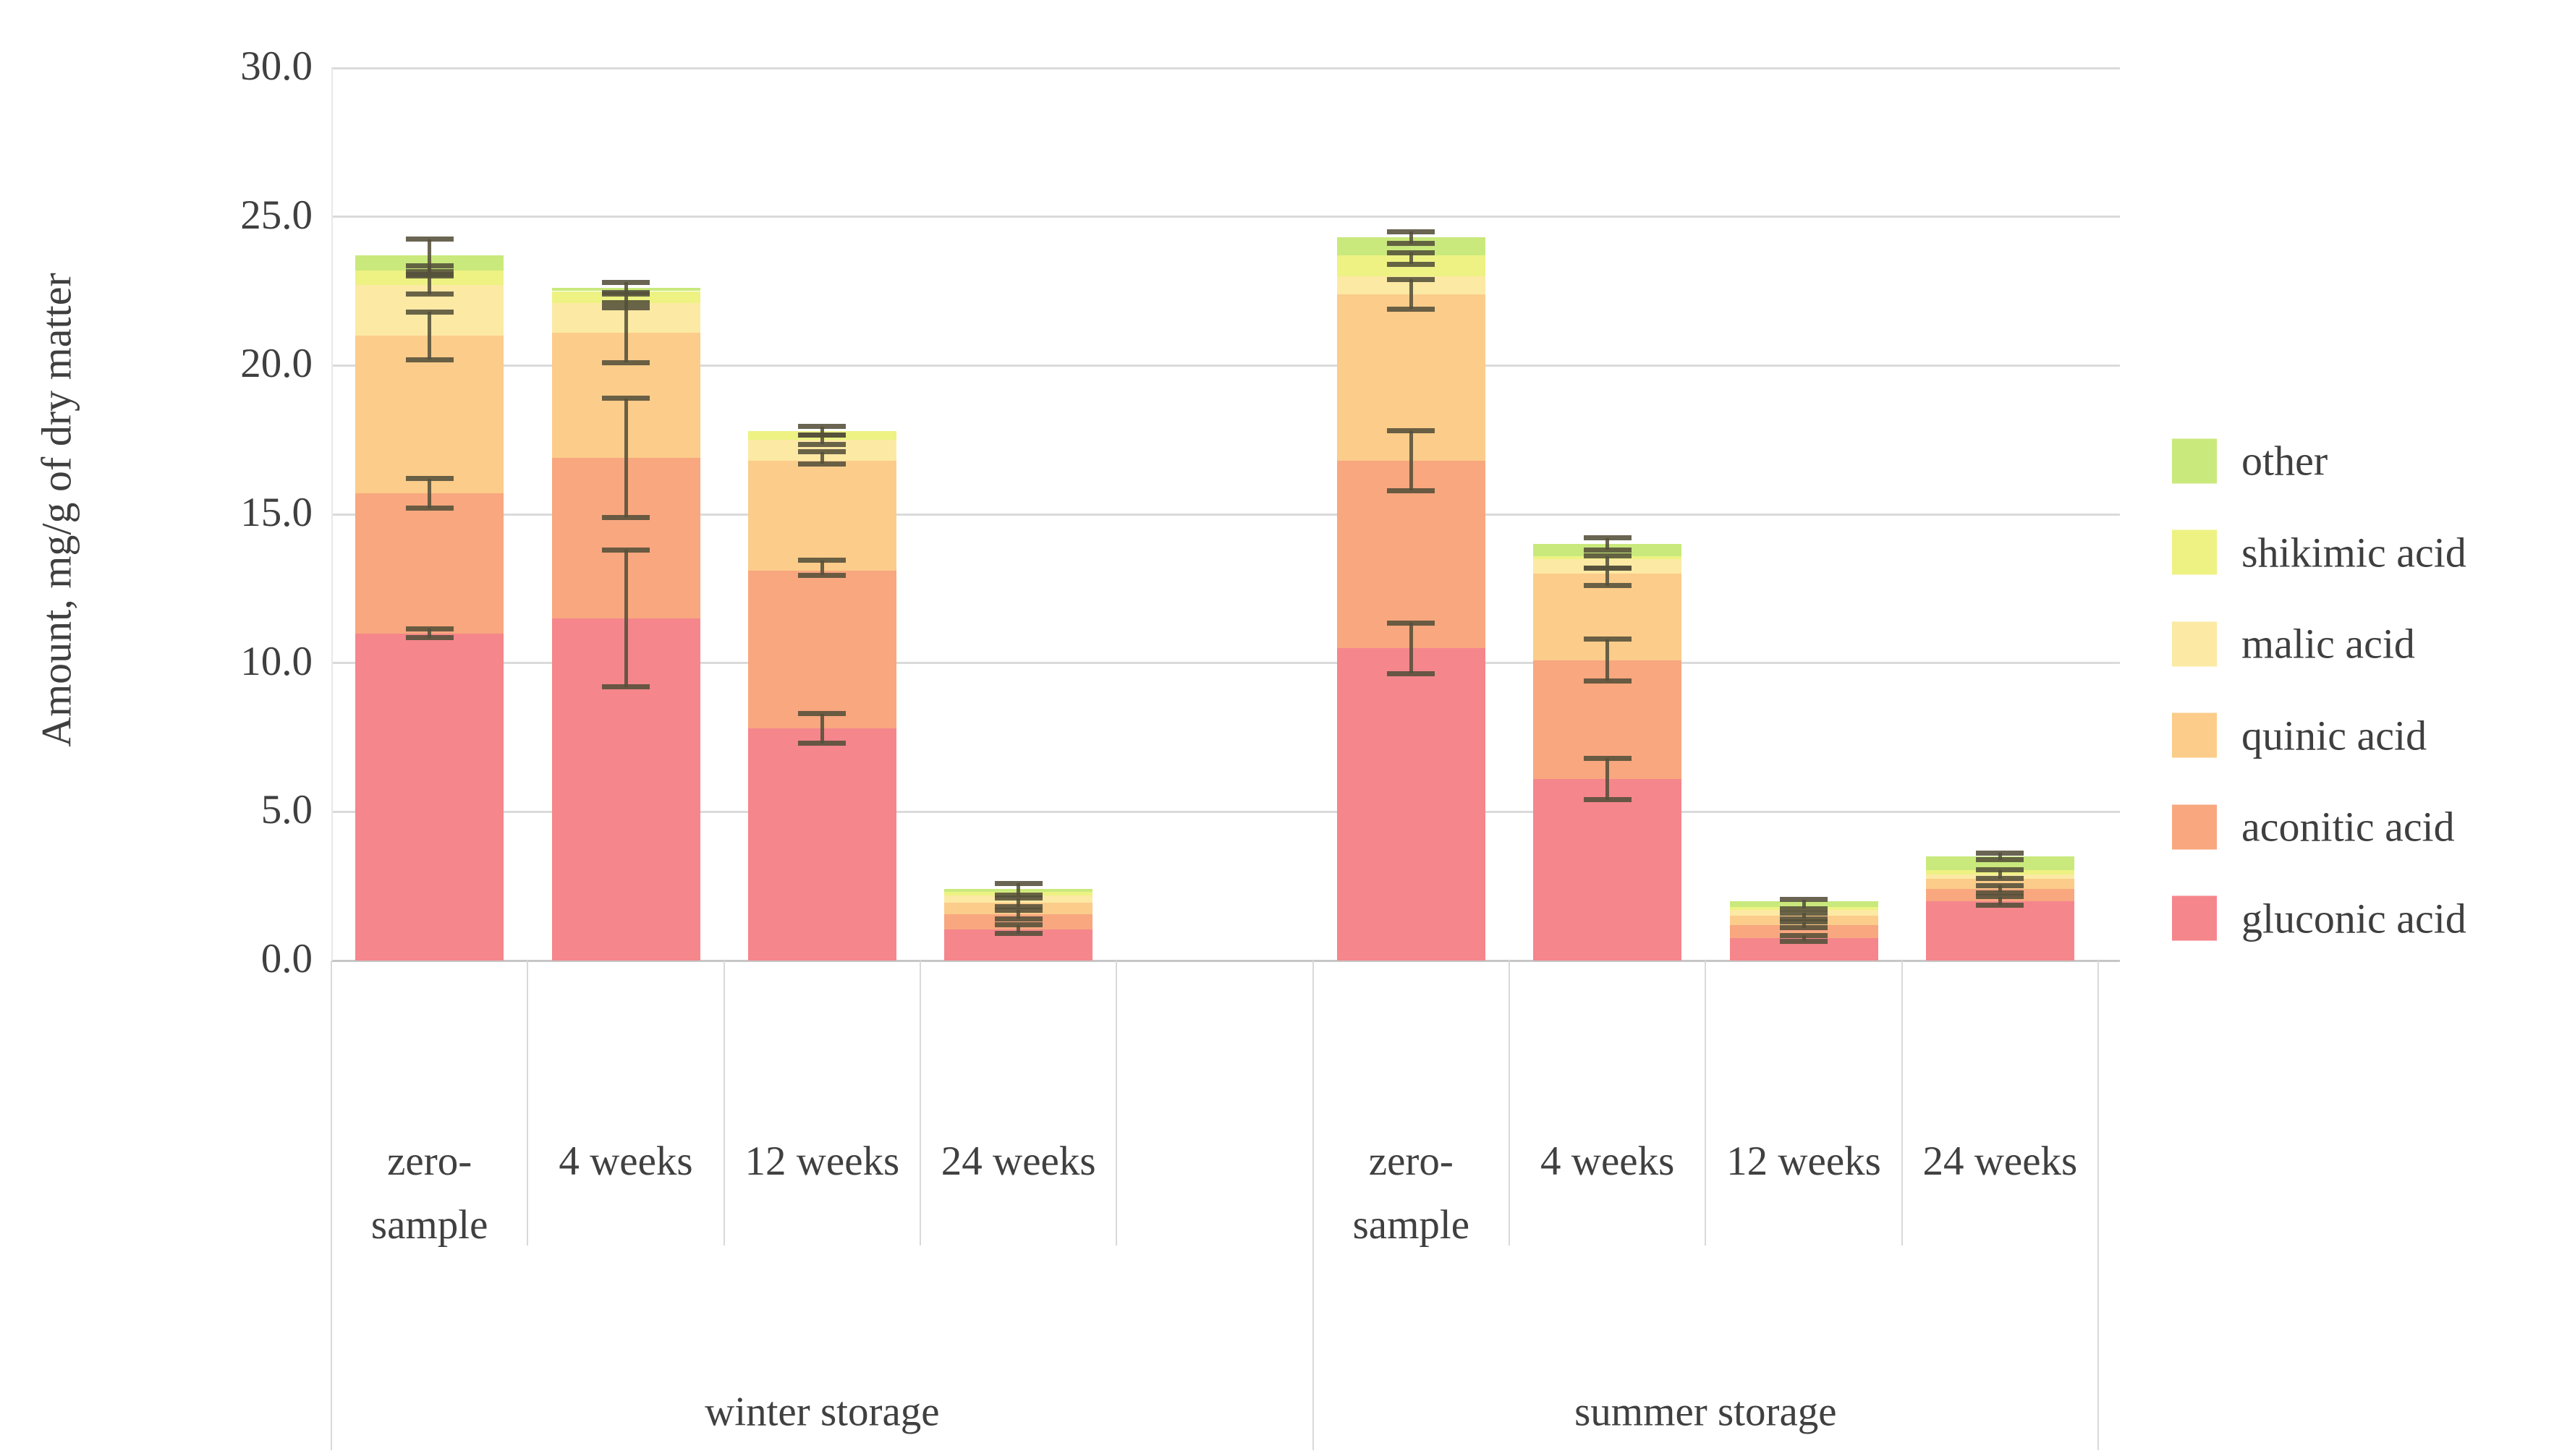 This screenshot has height=1456, width=2554. What do you see at coordinates (429, 1193) in the screenshot?
I see `category-label: zero- sample` at bounding box center [429, 1193].